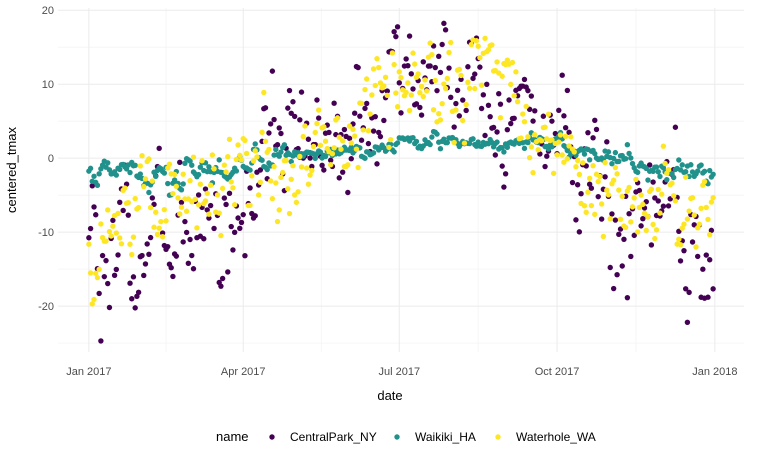 The width and height of the screenshot is (768, 460). What do you see at coordinates (48, 85) in the screenshot?
I see `y-tick-label: 10` at bounding box center [48, 85].